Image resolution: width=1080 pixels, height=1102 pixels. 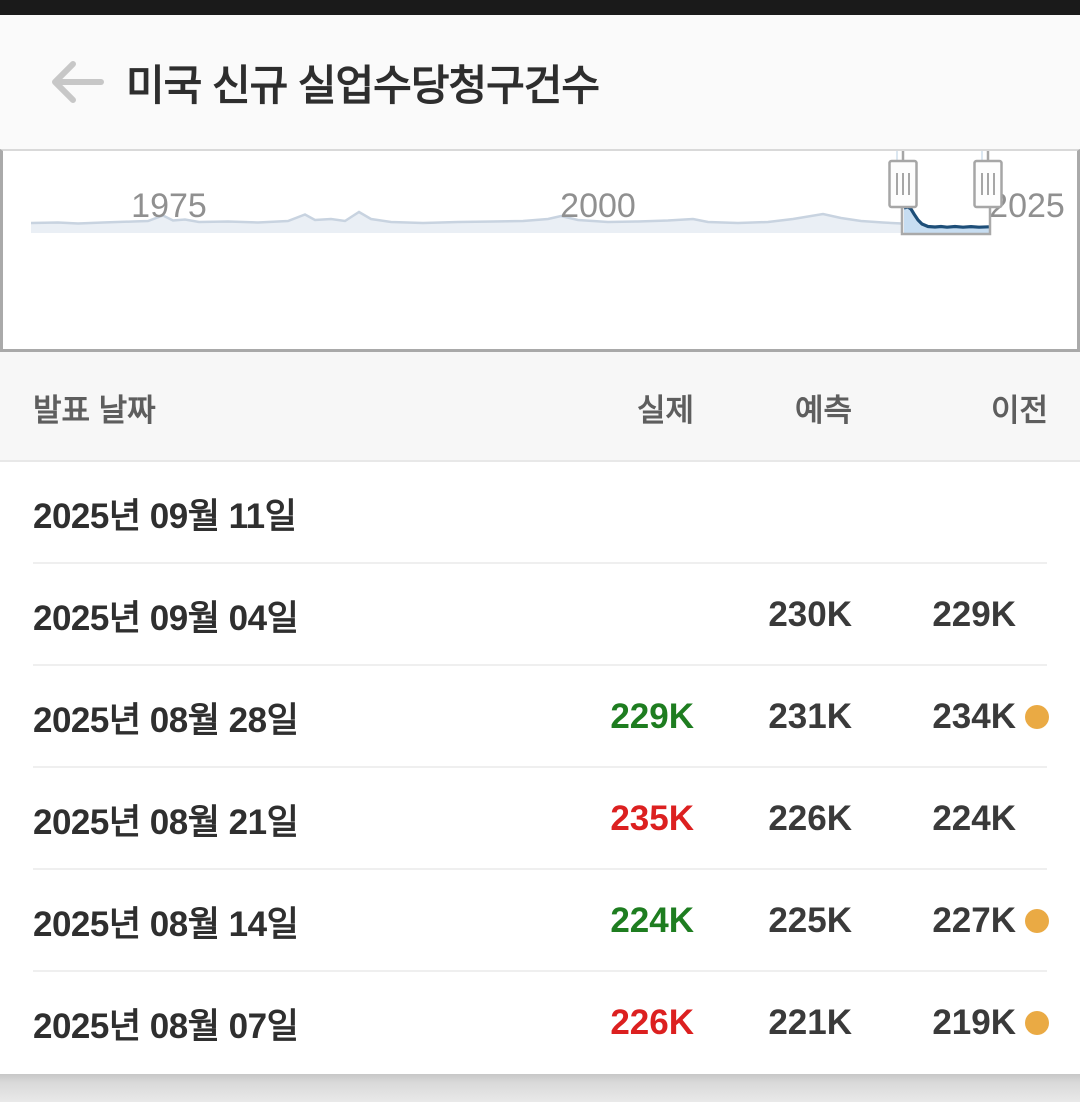 I want to click on header-actual: 실제, so click(x=665, y=410).